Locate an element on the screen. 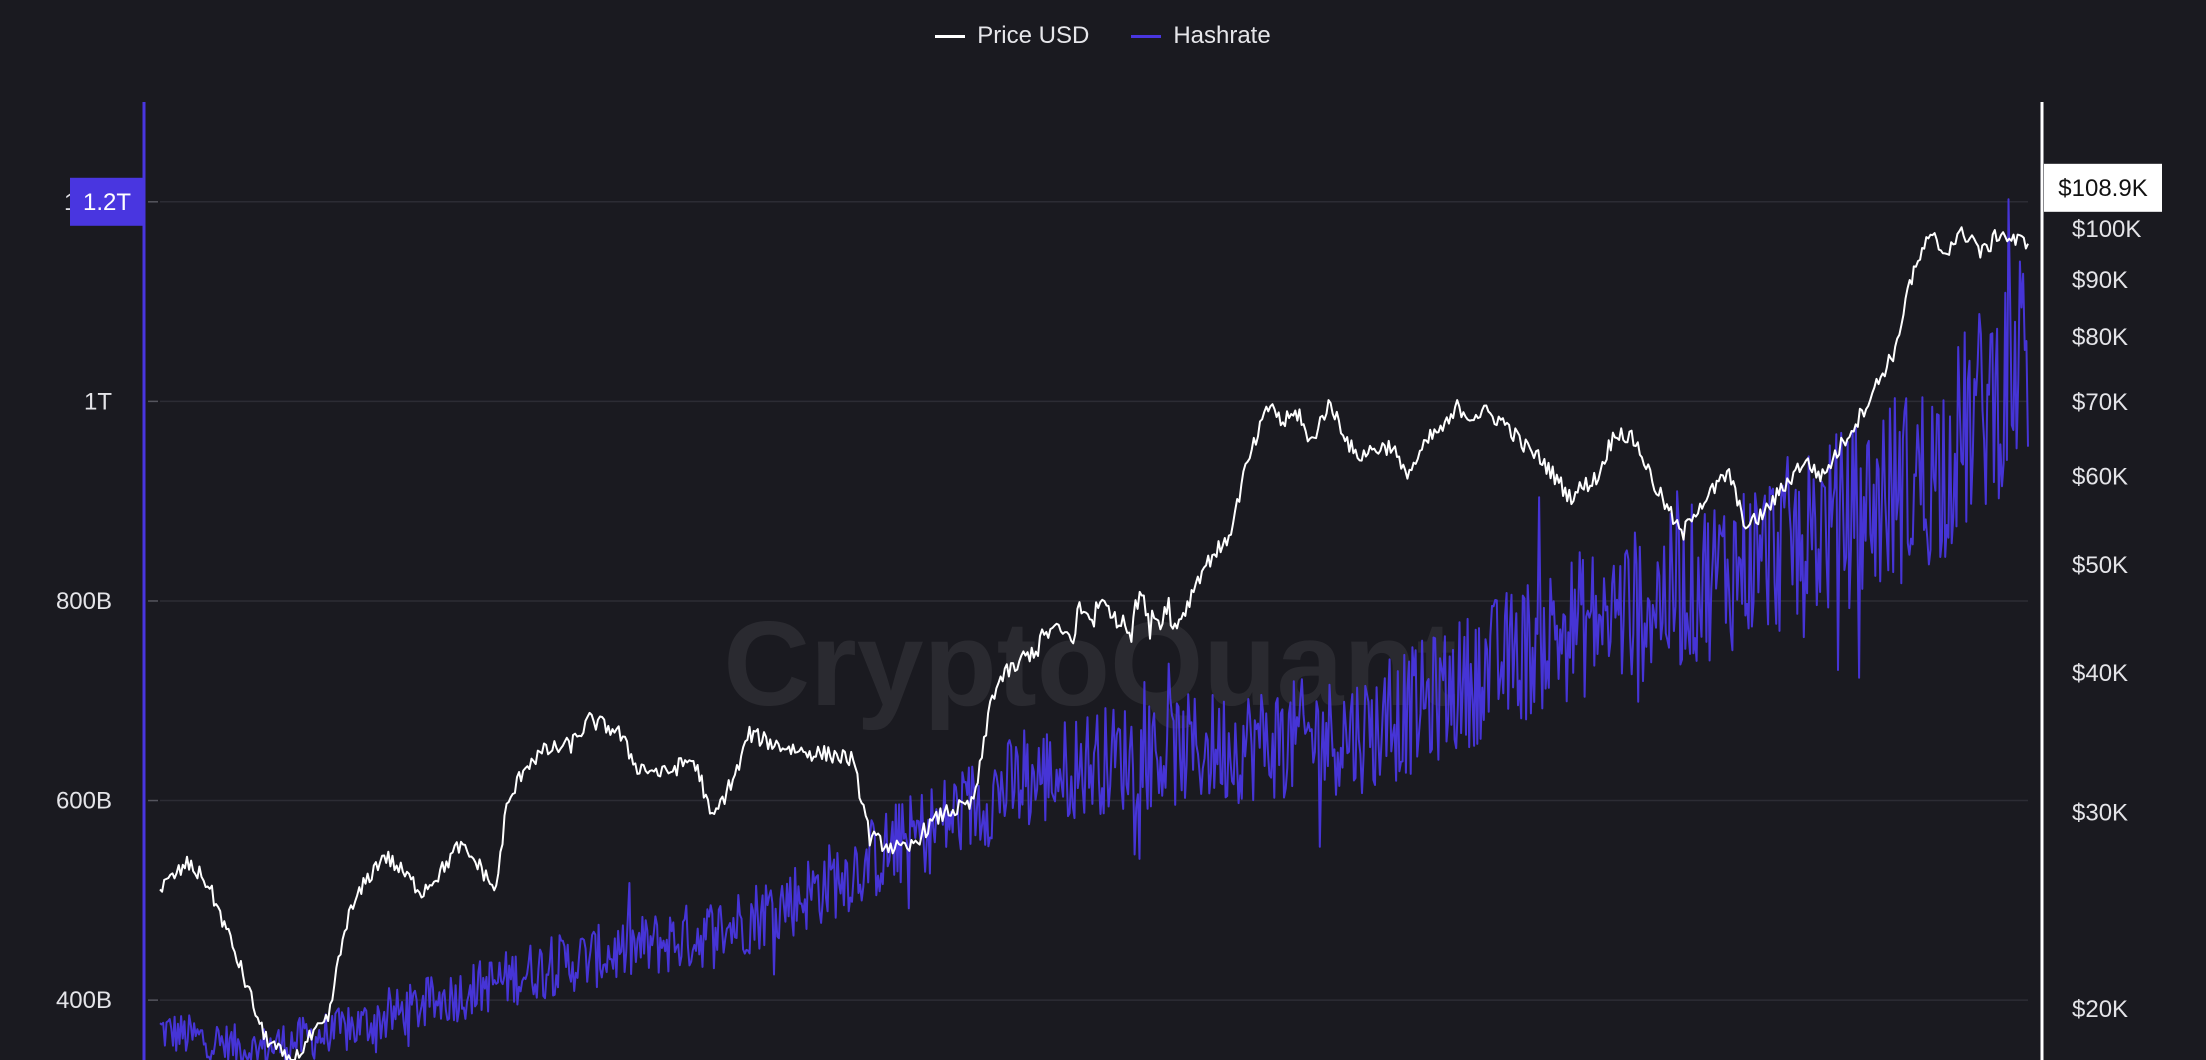 This screenshot has width=2206, height=1060. left-axis-tick-label: 400B is located at coordinates (84, 1000).